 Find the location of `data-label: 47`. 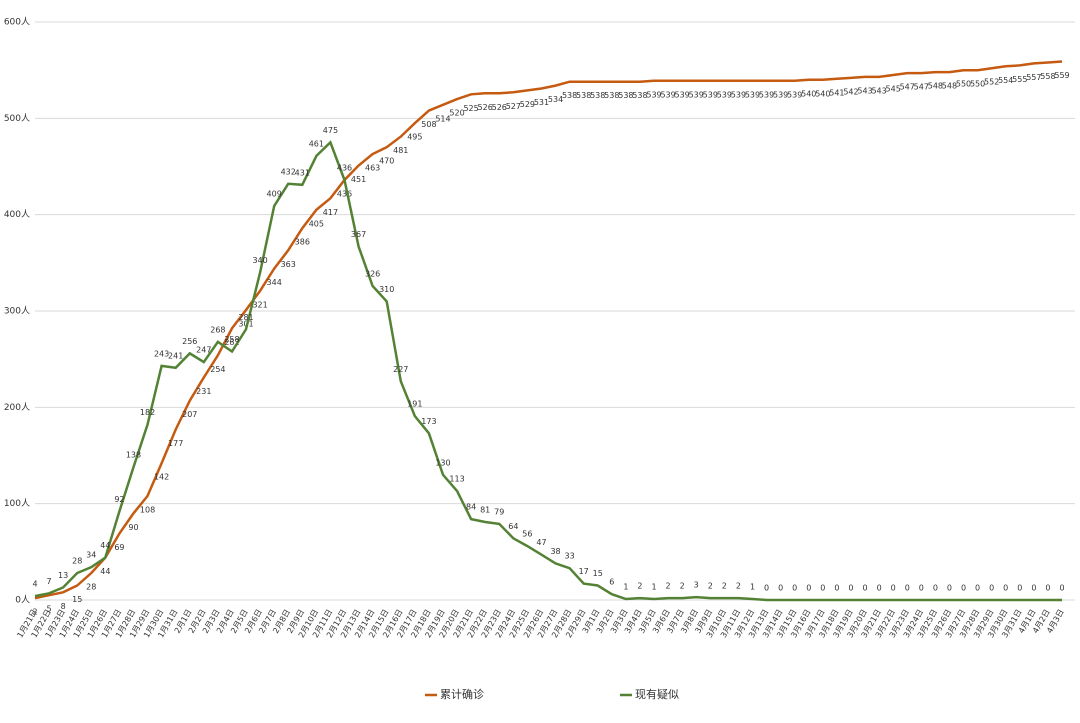

data-label: 47 is located at coordinates (541, 542).